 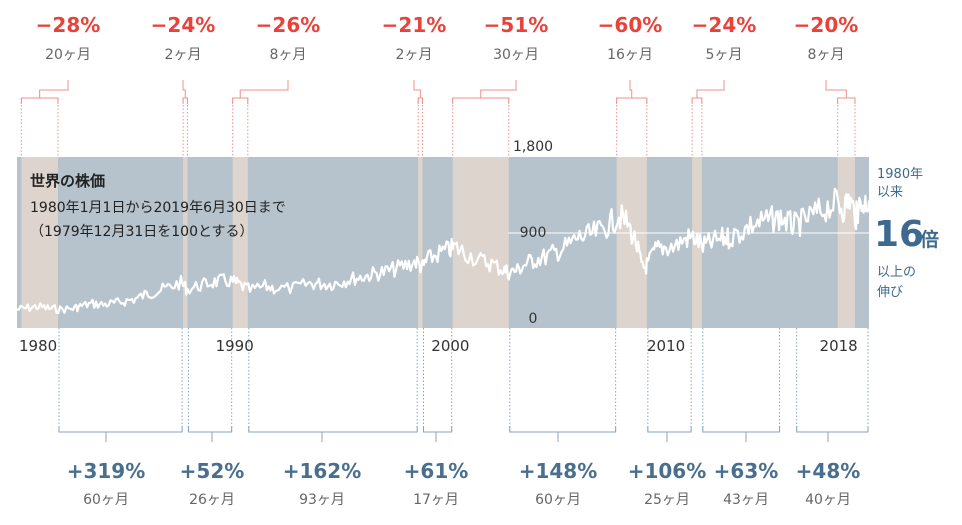 What do you see at coordinates (826, 25) in the screenshot?
I see `decline-pct-label: −20%` at bounding box center [826, 25].